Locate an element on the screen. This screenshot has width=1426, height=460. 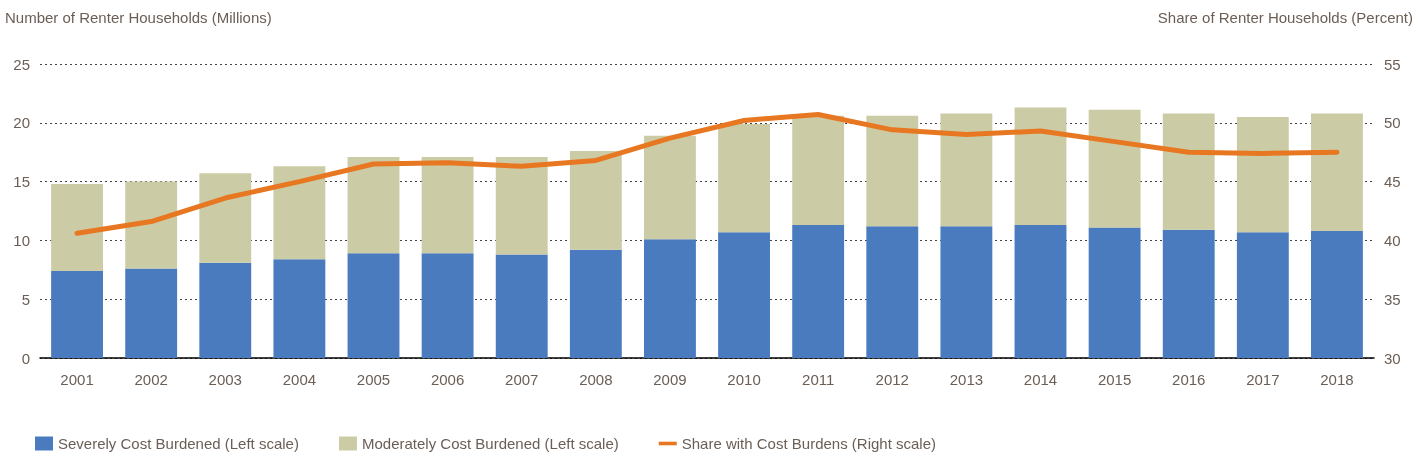
x-tick-label: 2012 is located at coordinates (892, 379).